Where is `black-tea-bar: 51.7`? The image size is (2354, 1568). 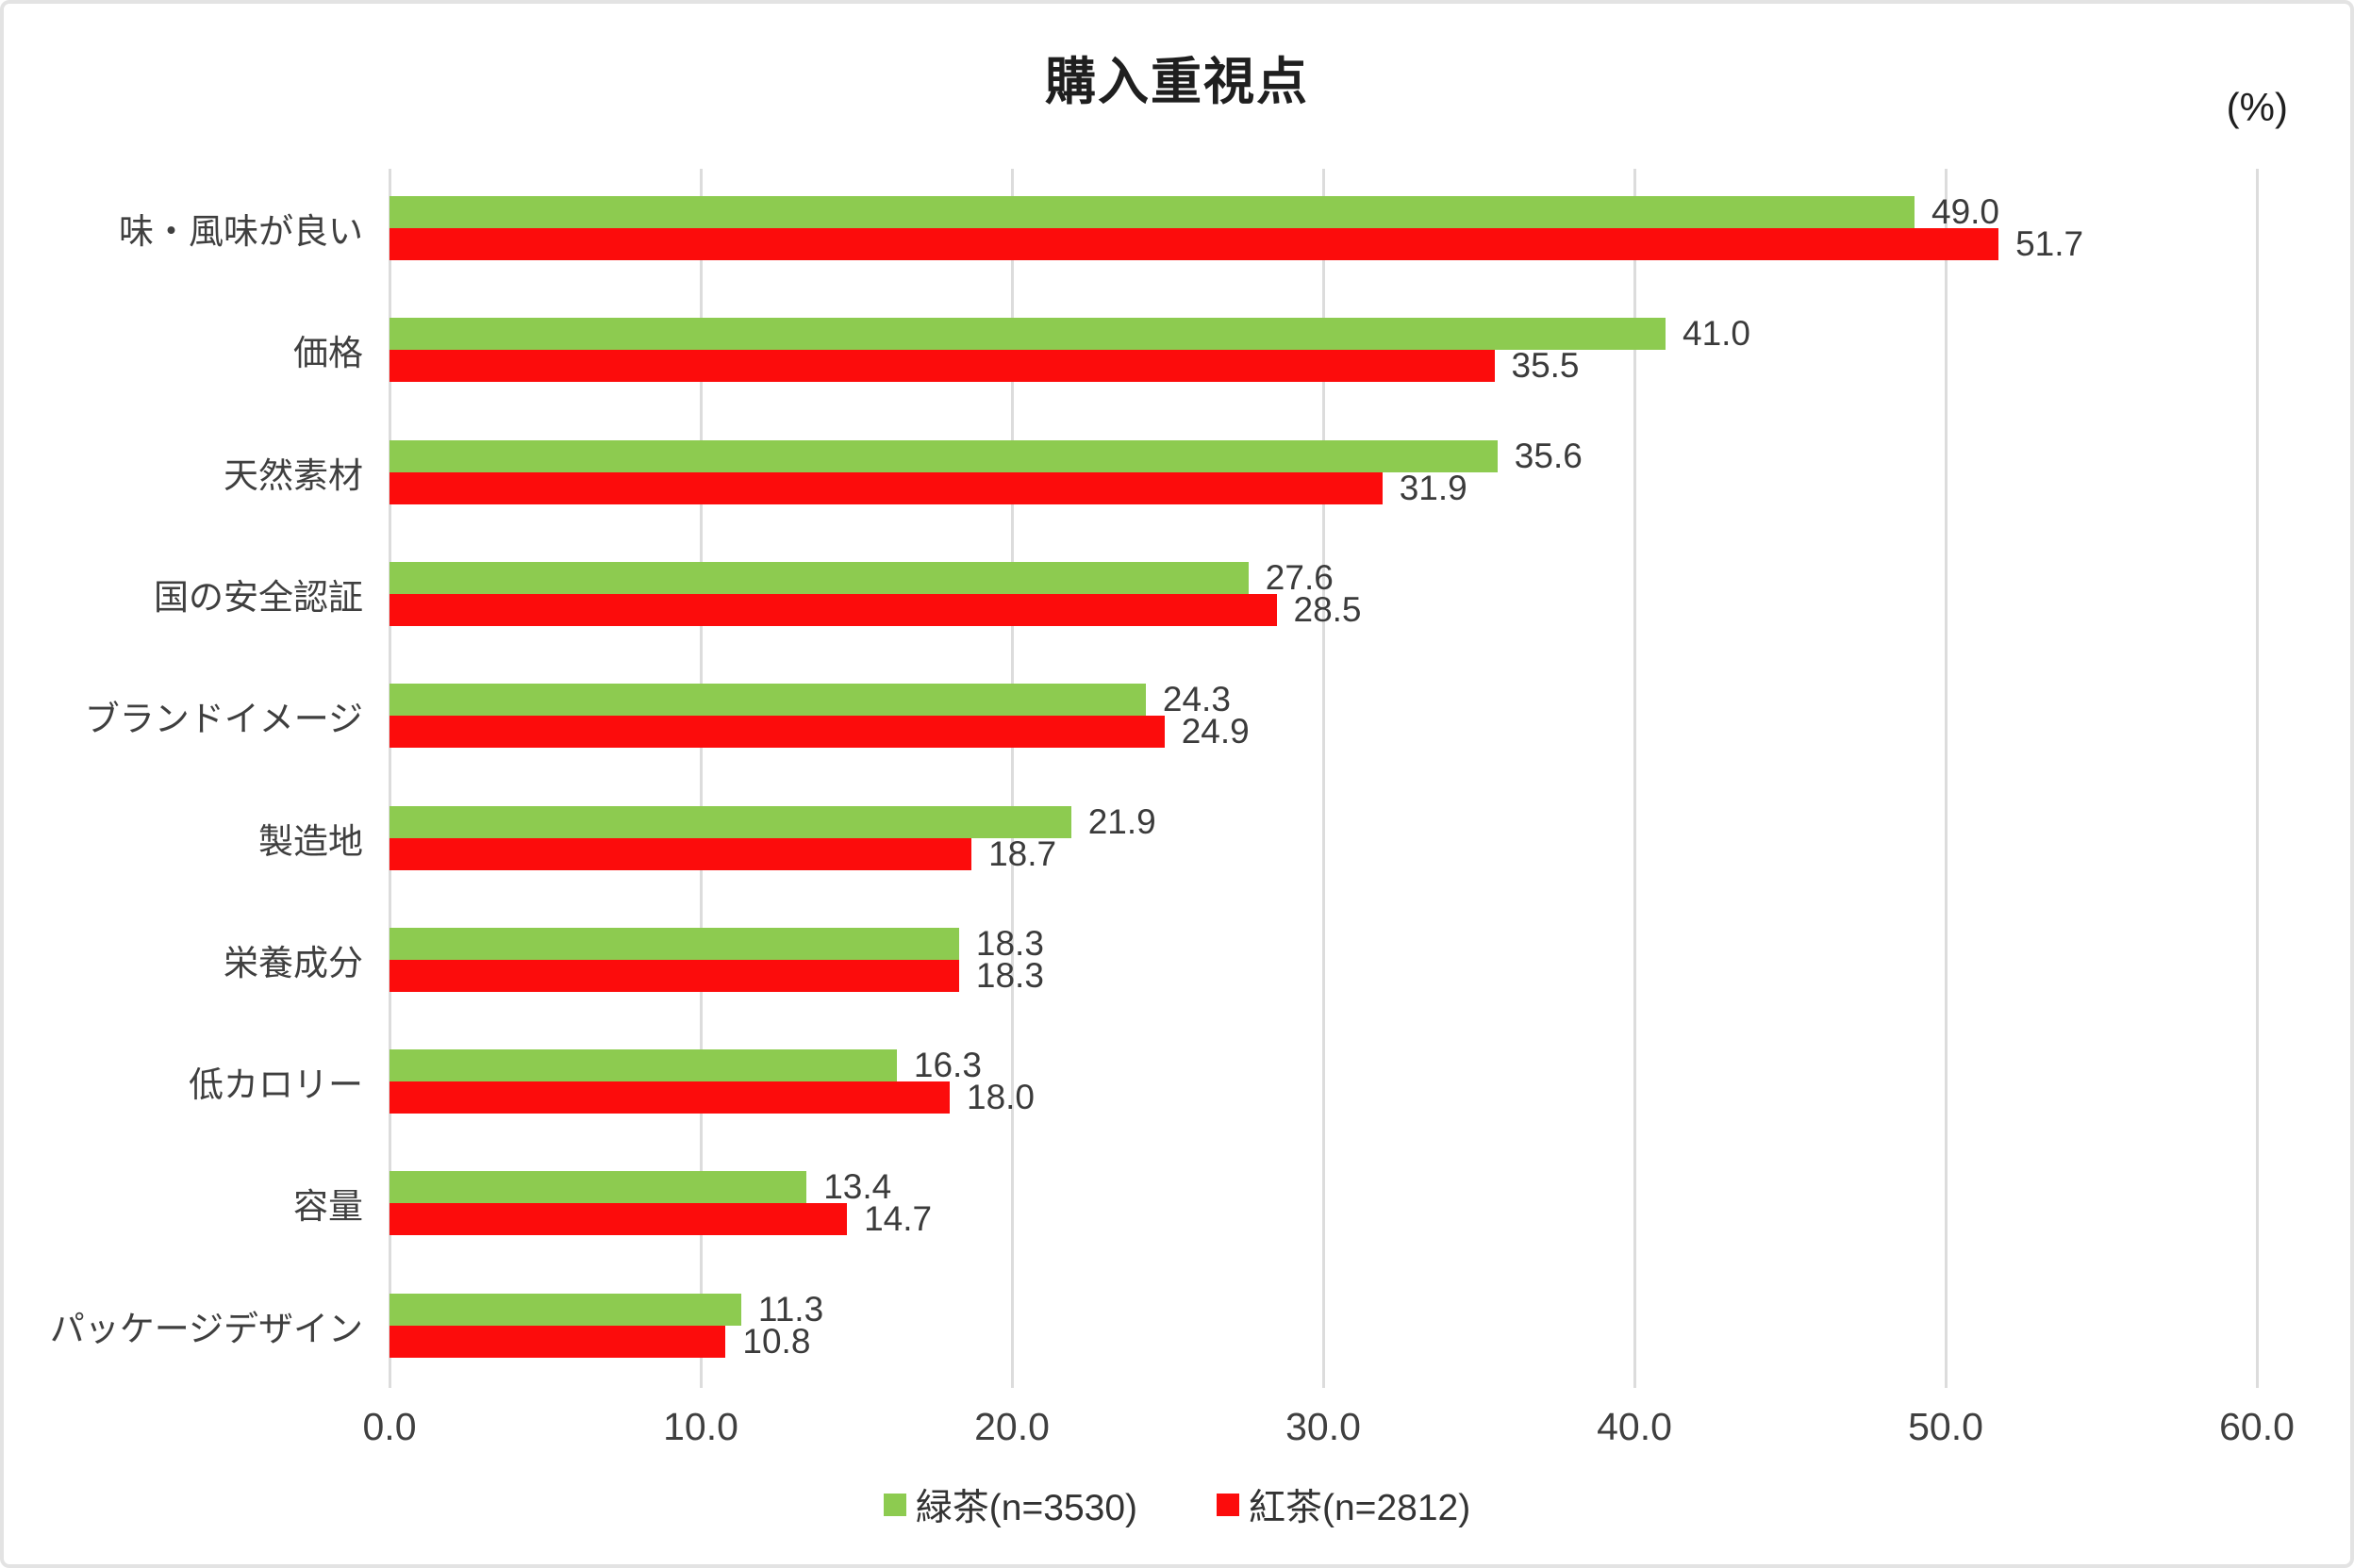 black-tea-bar: 51.7 is located at coordinates (1236, 243).